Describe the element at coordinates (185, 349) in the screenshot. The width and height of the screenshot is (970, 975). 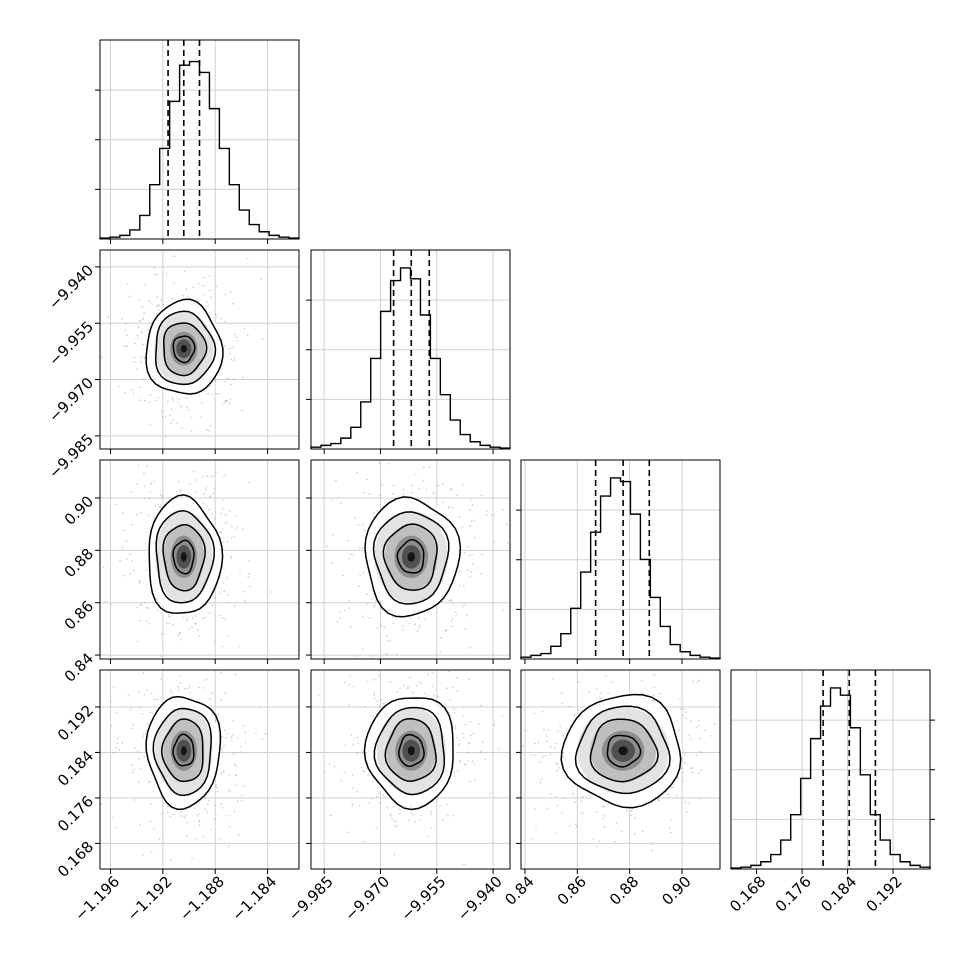
I see `contour-line` at that location.